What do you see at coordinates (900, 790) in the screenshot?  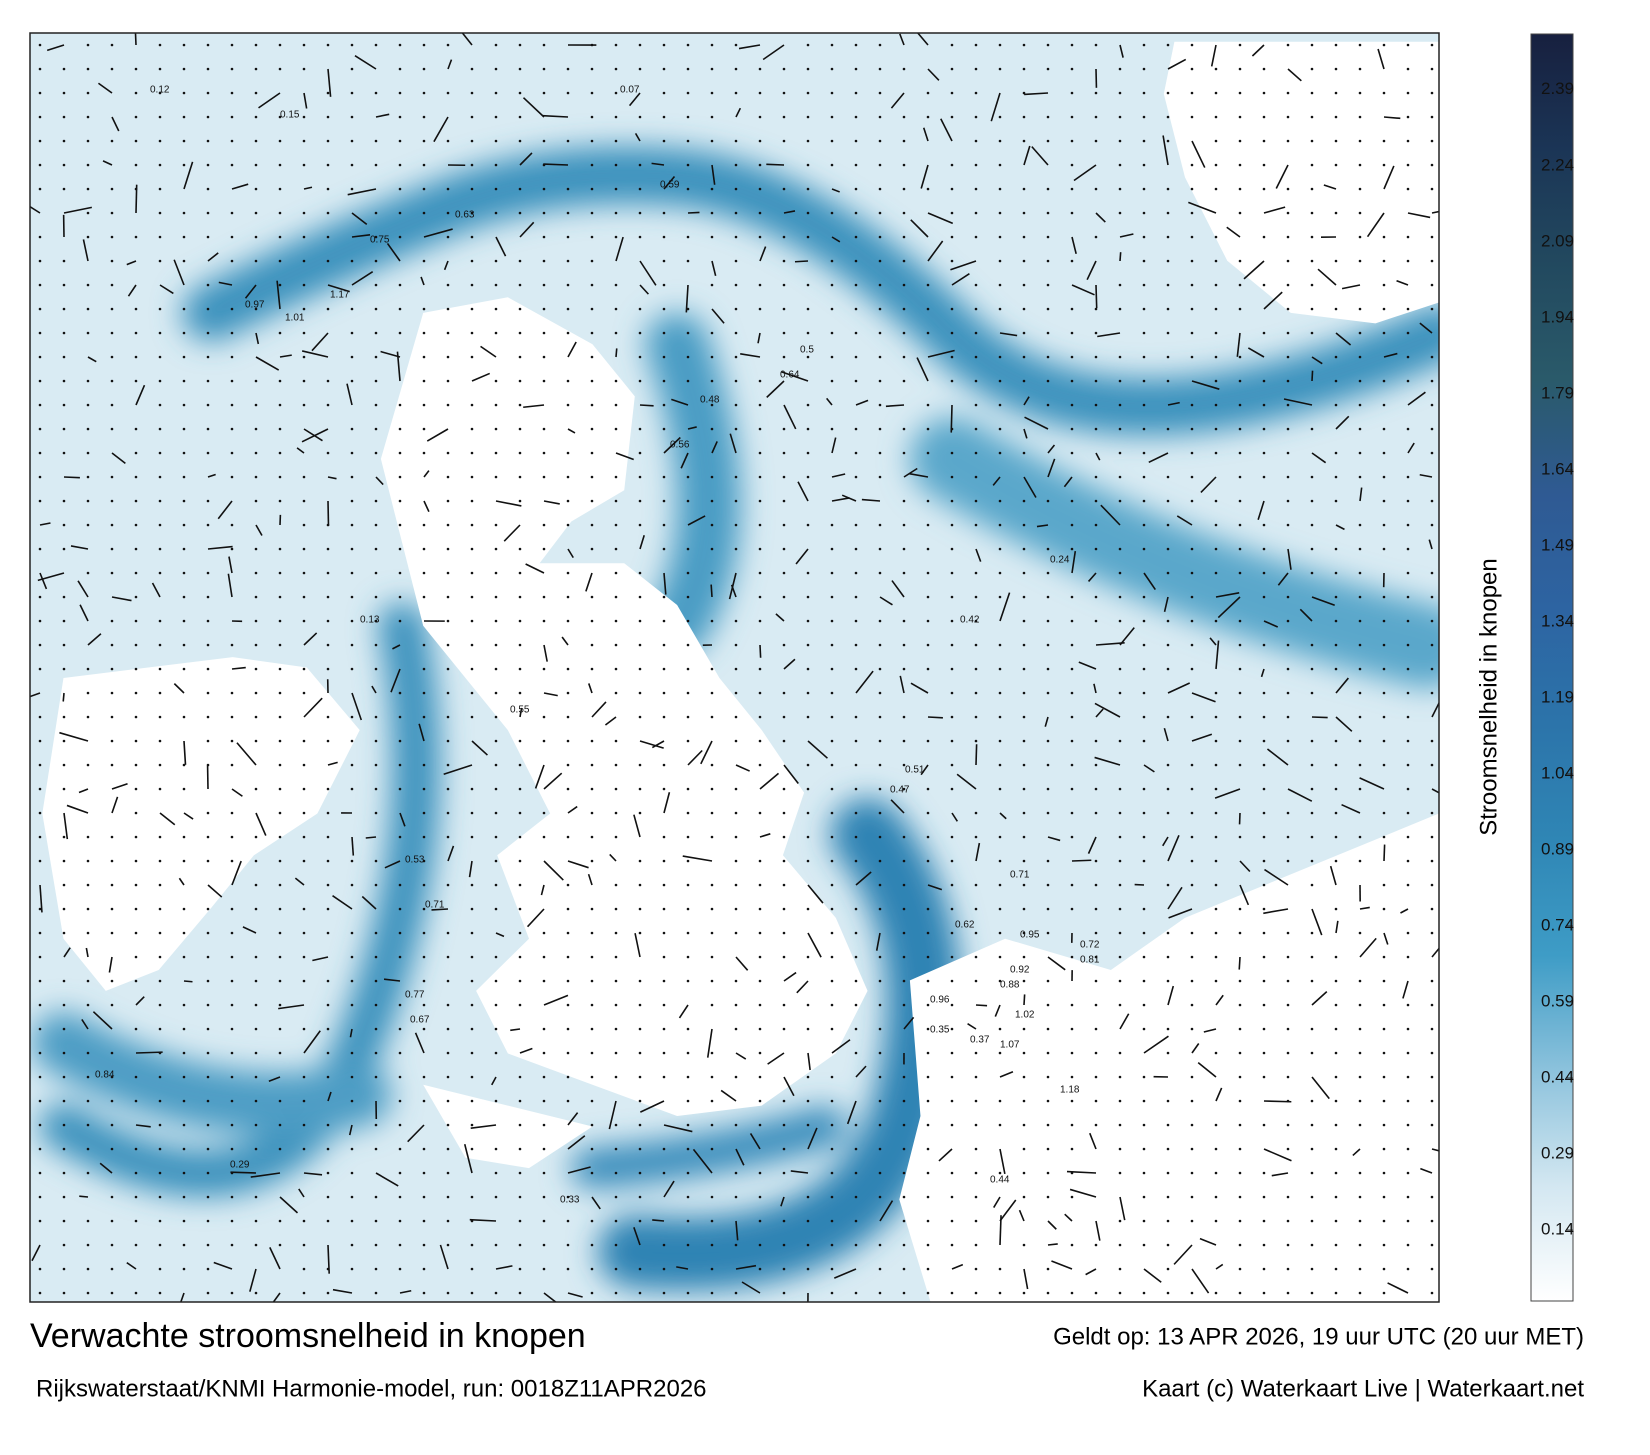 I see `map-label: 0.47` at bounding box center [900, 790].